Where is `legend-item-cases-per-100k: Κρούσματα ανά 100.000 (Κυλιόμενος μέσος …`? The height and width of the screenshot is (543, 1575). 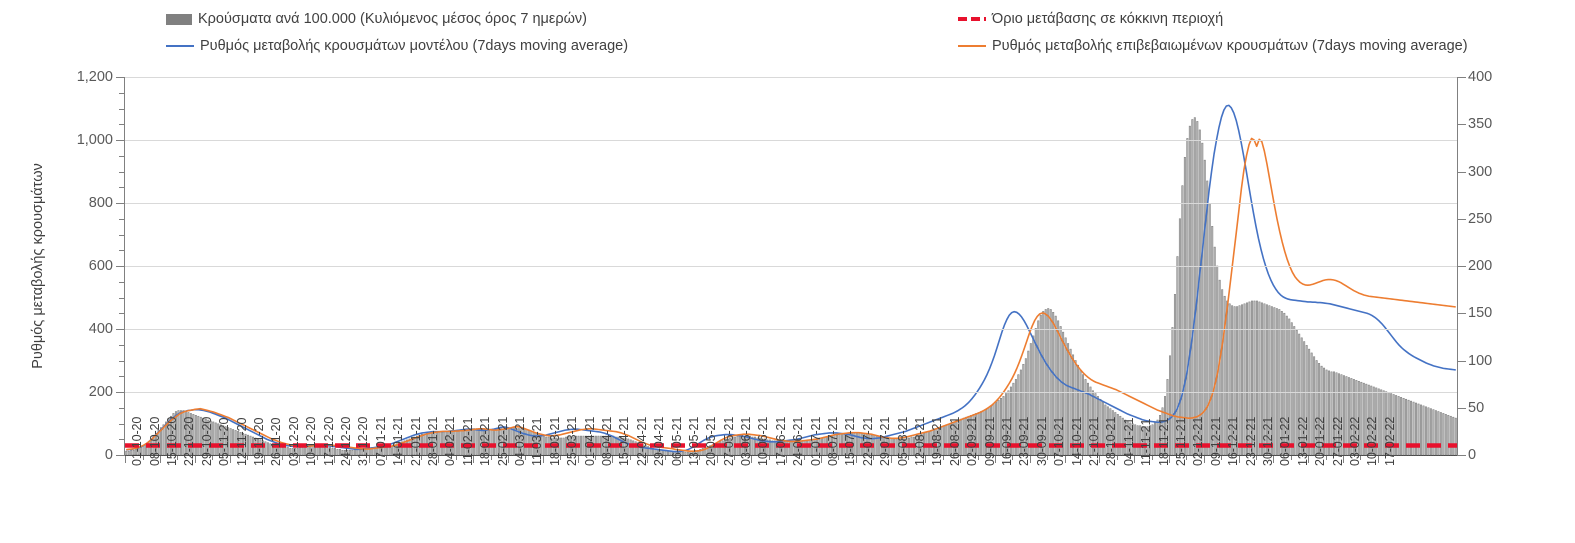
legend-item-cases-per-100k: Κρούσματα ανά 100.000 (Κυλιόμενος μέσος … is located at coordinates (376, 19).